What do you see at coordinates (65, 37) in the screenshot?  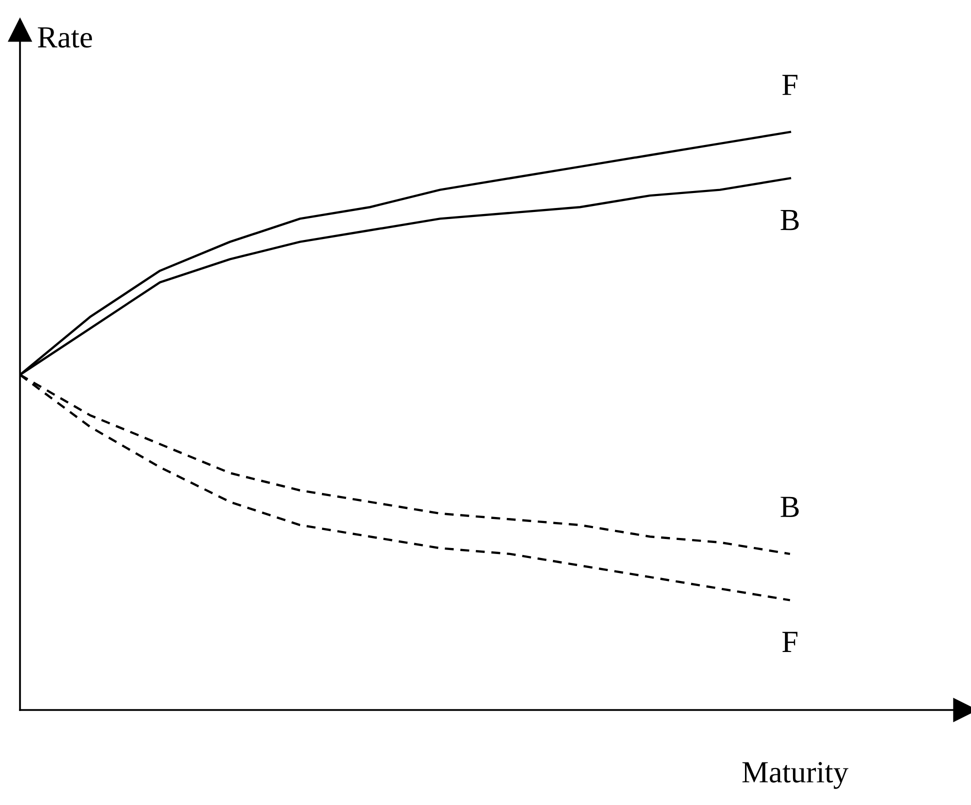 I see `y-axis-title: Rate` at bounding box center [65, 37].